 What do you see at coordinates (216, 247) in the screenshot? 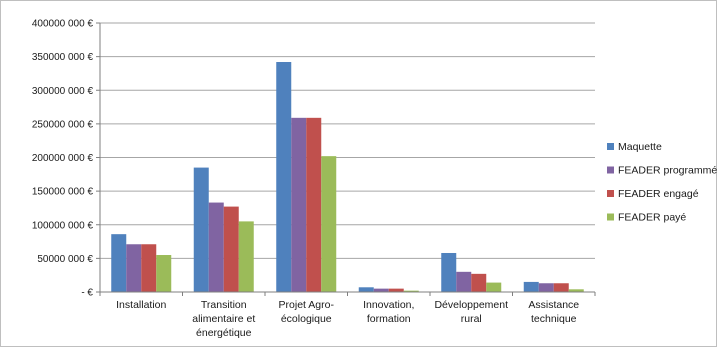
I see `bar-feader-programm--1` at bounding box center [216, 247].